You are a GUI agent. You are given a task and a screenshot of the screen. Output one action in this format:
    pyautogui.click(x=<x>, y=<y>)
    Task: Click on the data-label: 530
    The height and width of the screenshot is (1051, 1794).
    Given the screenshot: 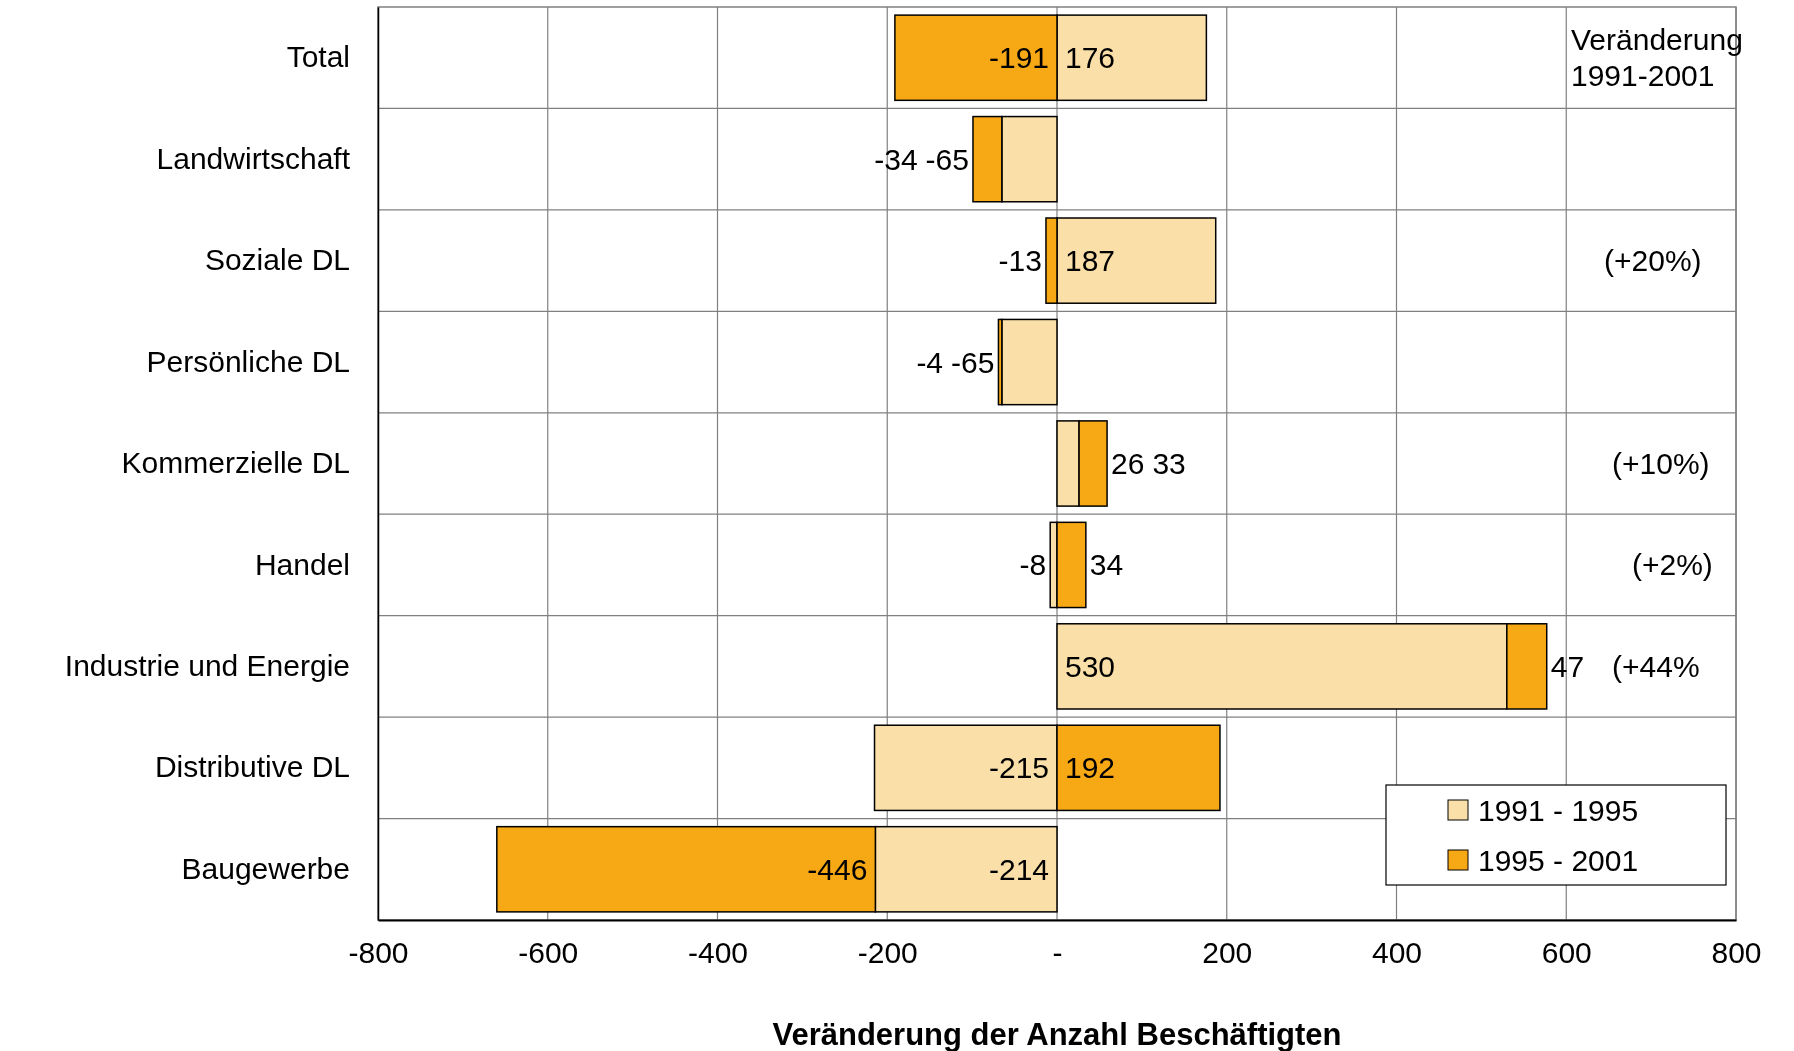 What is the action you would take?
    pyautogui.click(x=1090, y=666)
    